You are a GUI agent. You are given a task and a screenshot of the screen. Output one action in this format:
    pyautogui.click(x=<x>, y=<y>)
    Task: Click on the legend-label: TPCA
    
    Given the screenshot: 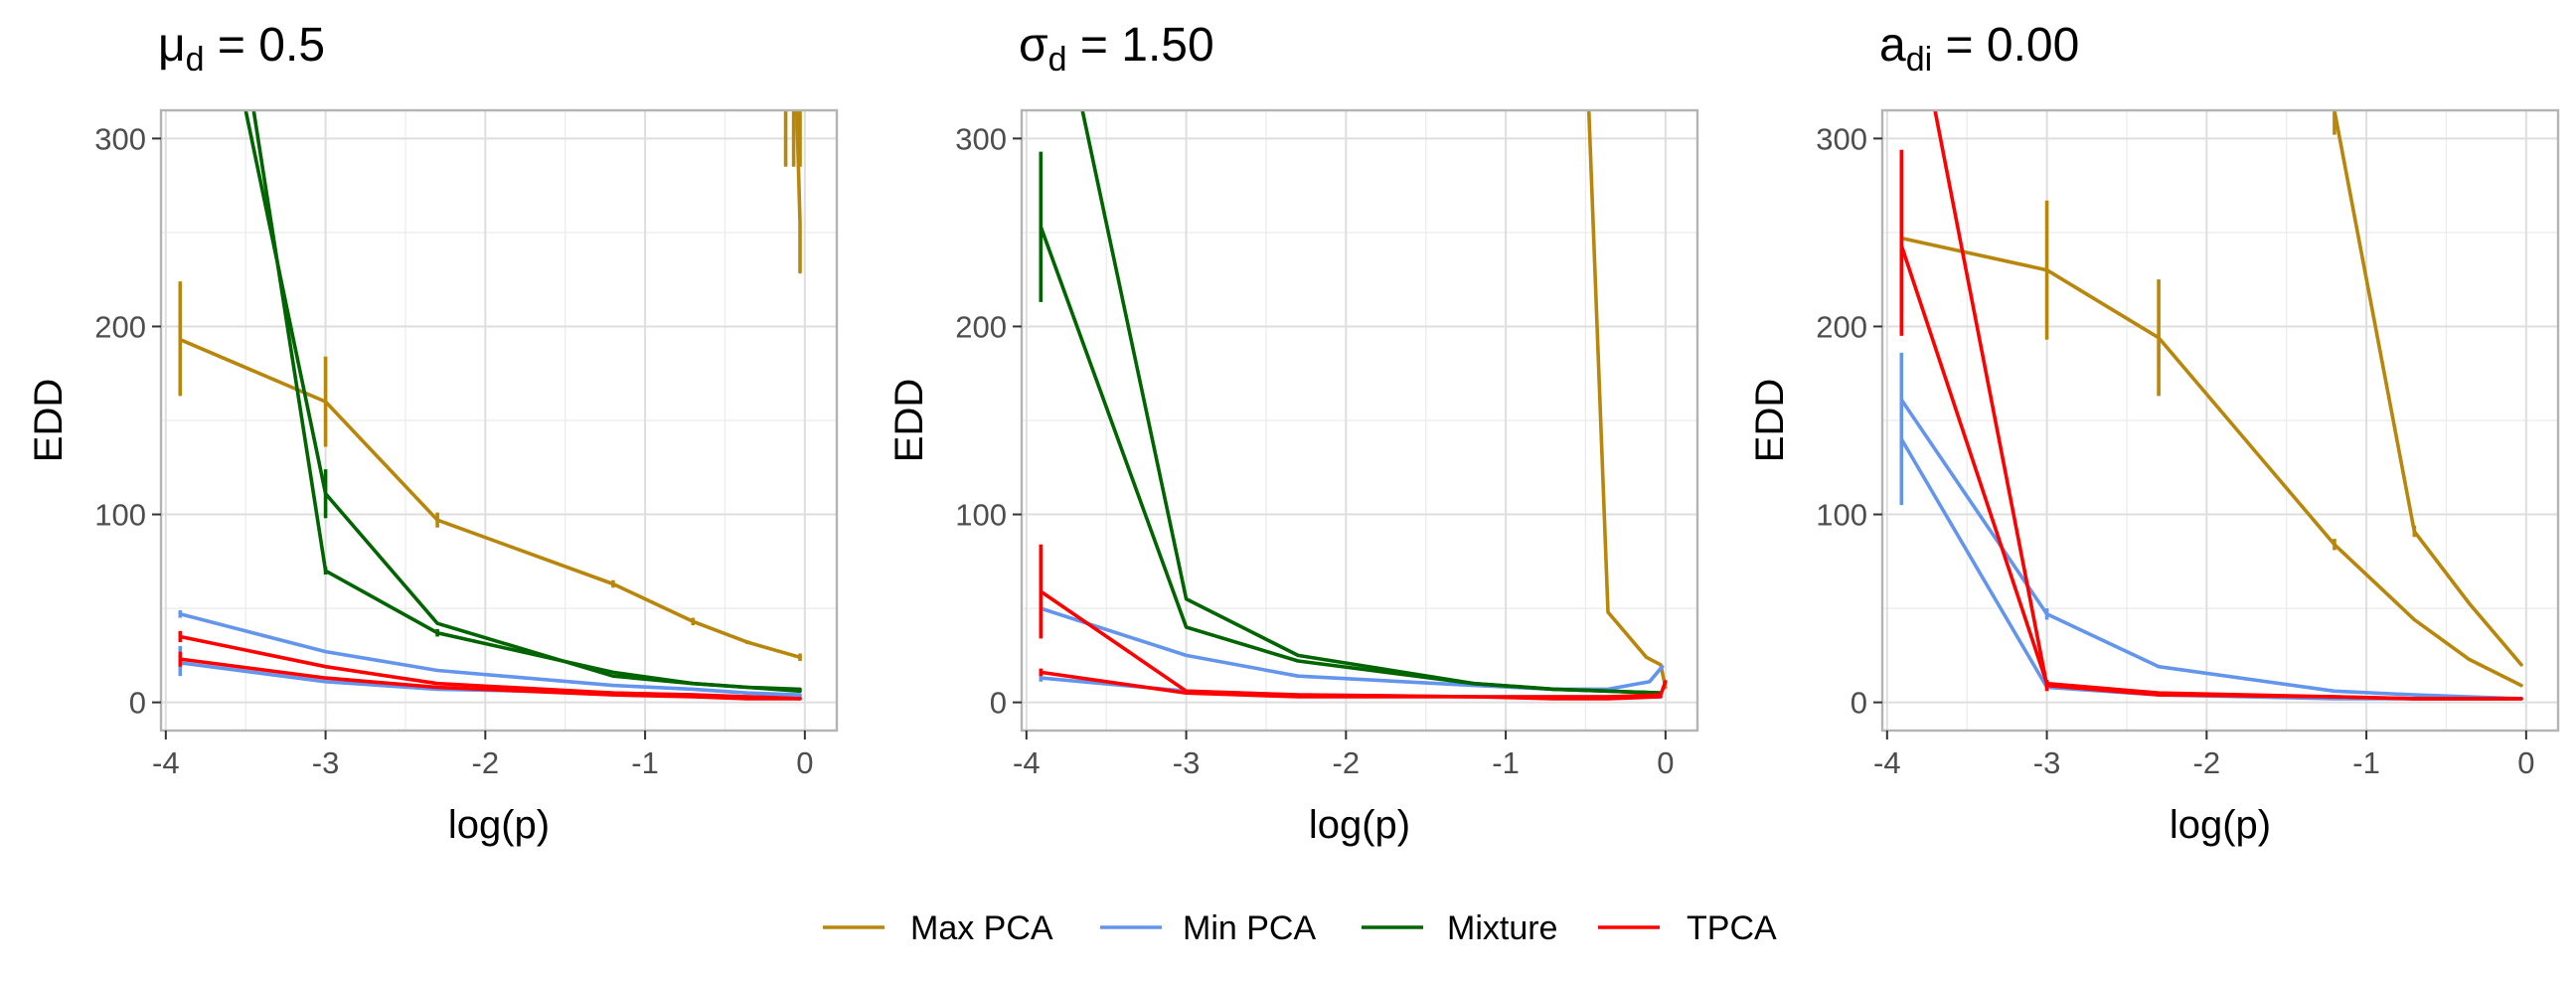 What is the action you would take?
    pyautogui.click(x=1732, y=928)
    